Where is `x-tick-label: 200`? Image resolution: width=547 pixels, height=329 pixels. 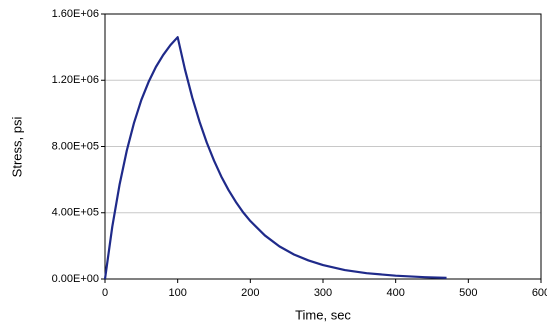 x-tick-label: 200 is located at coordinates (250, 293).